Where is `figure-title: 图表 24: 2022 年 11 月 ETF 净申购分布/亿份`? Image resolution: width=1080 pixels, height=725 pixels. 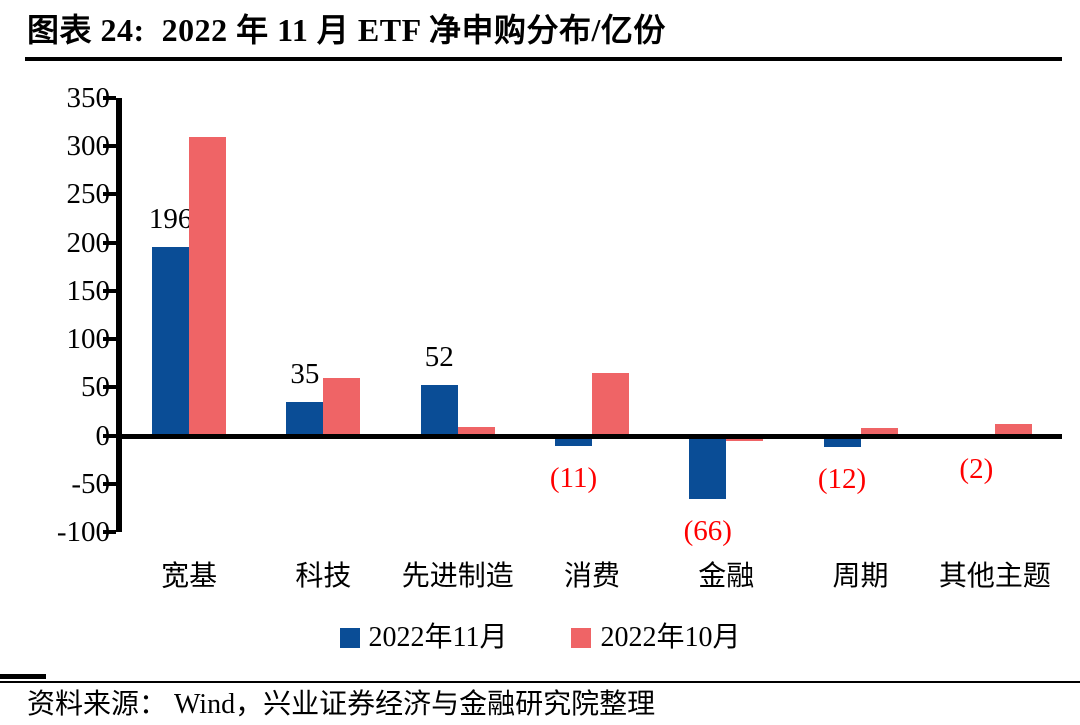 figure-title: 图表 24: 2022 年 11 月 ETF 净申购分布/亿份 is located at coordinates (346, 30).